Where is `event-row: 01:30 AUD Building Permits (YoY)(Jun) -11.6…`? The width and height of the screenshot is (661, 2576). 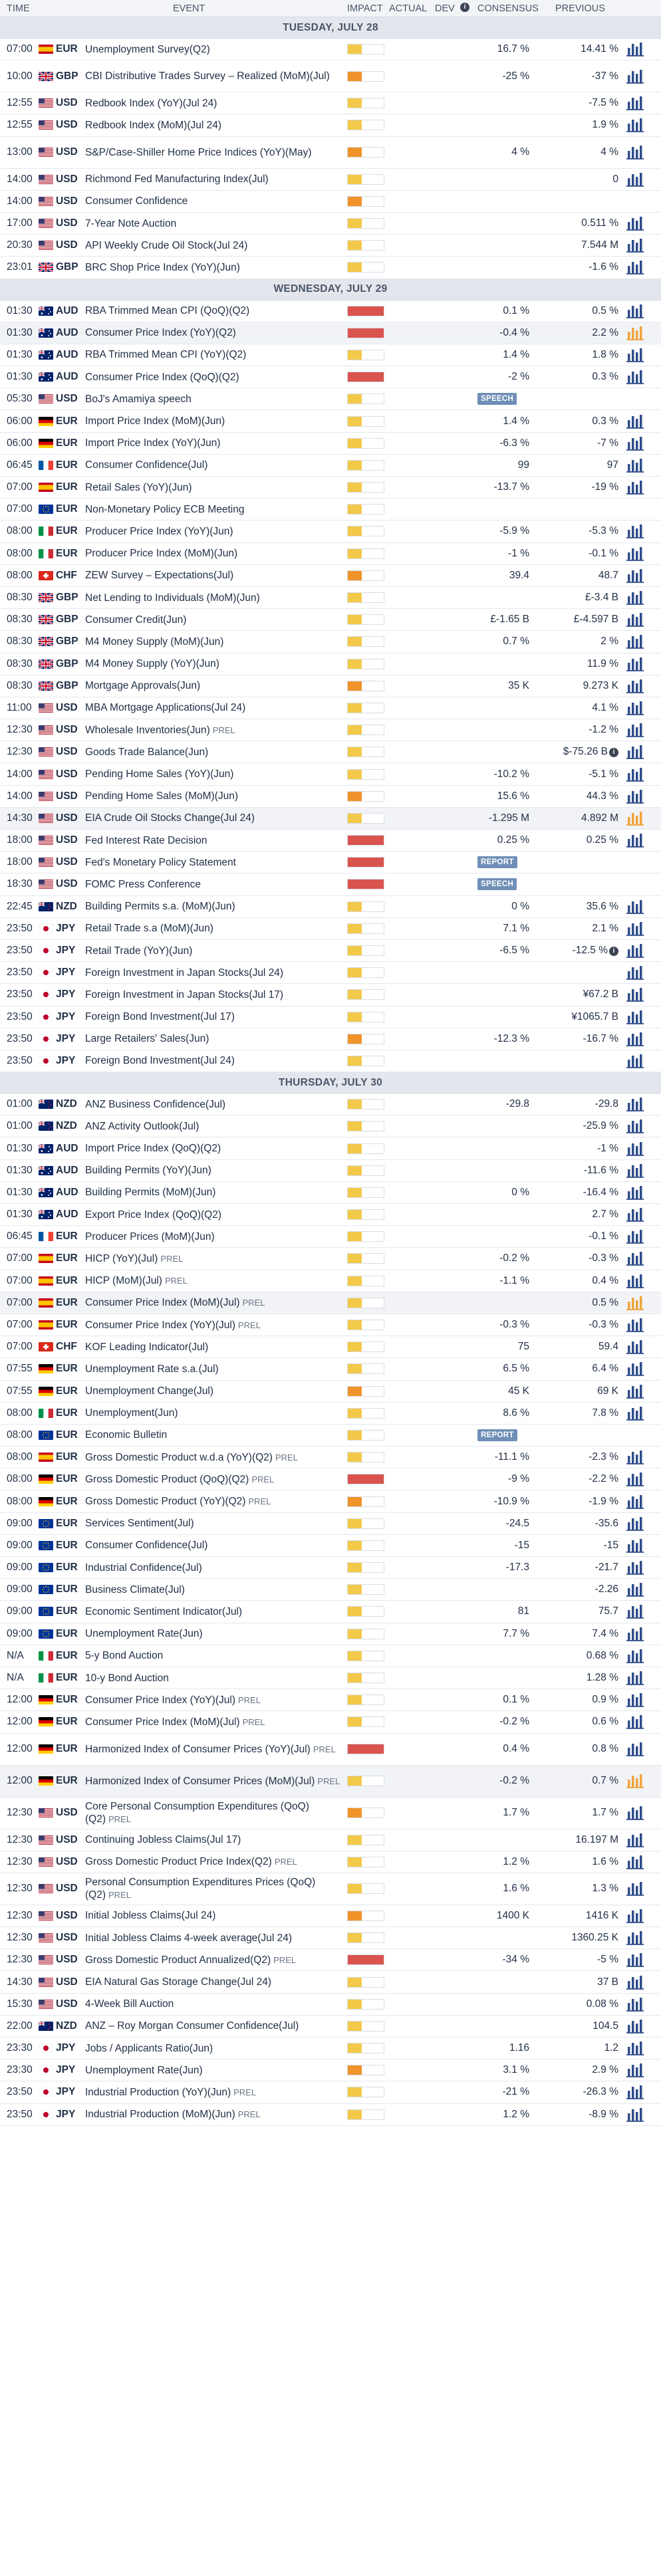
event-row: 01:30 AUD Building Permits (YoY)(Jun) -11.6… is located at coordinates (330, 1171).